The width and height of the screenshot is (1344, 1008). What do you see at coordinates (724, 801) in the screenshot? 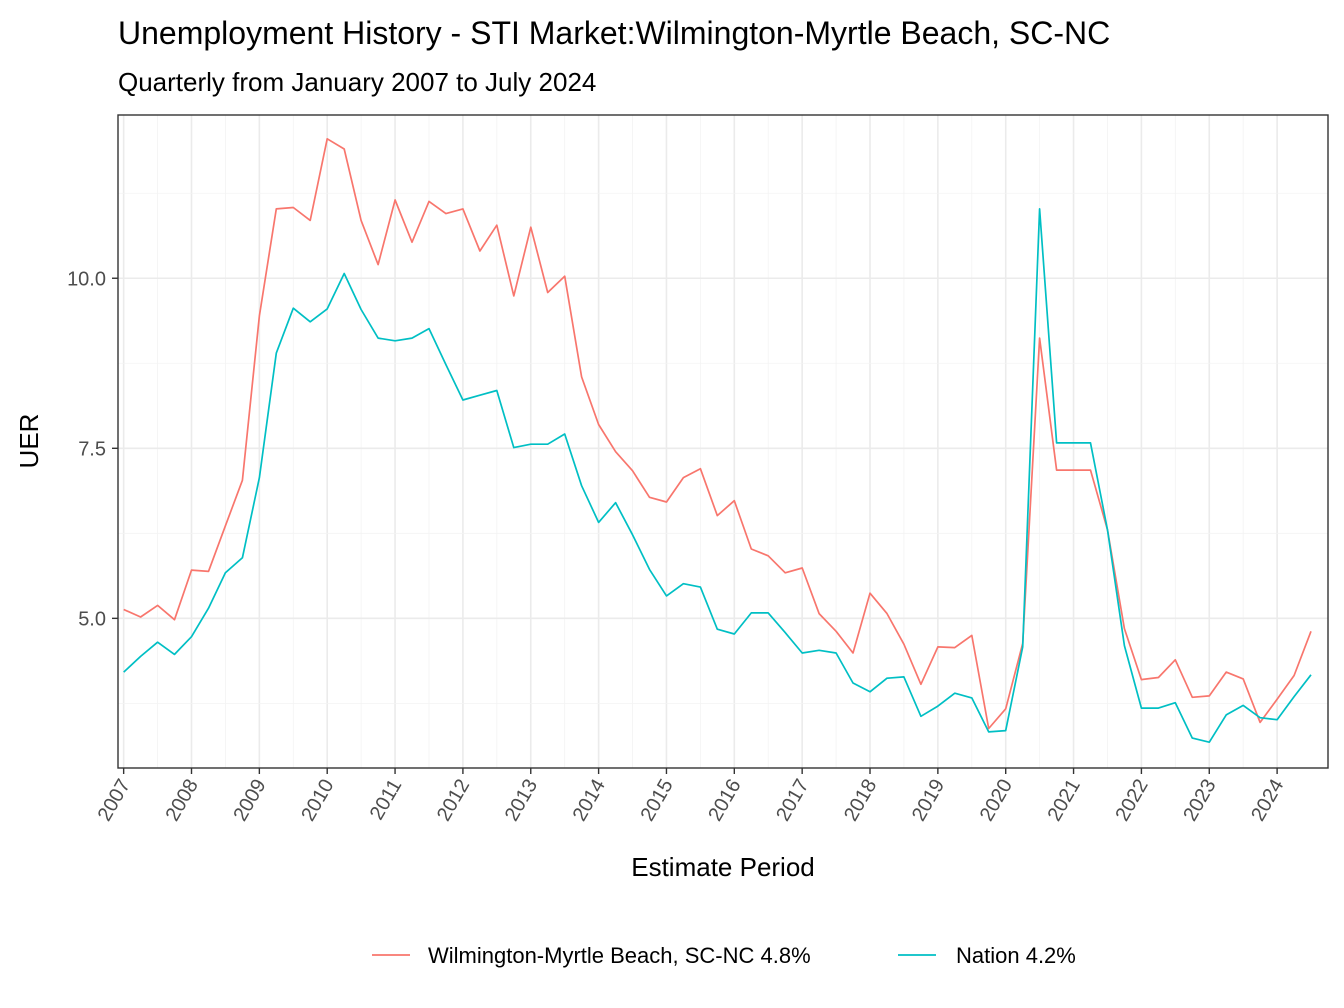
I see `x-tick-label: 2016` at bounding box center [724, 801].